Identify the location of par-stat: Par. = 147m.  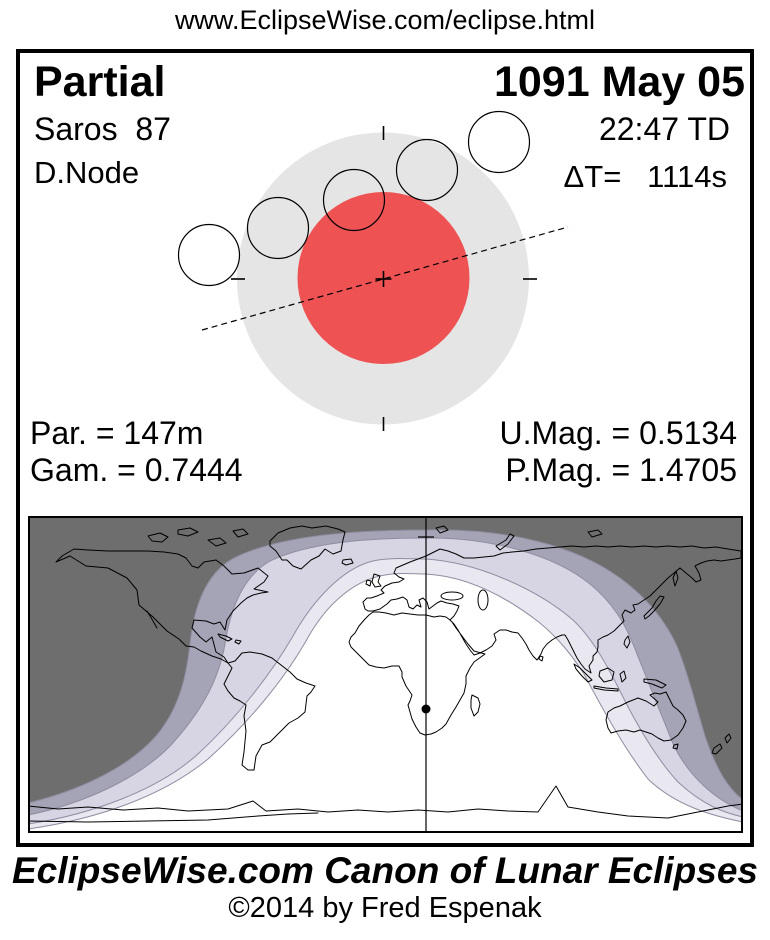
(117, 433).